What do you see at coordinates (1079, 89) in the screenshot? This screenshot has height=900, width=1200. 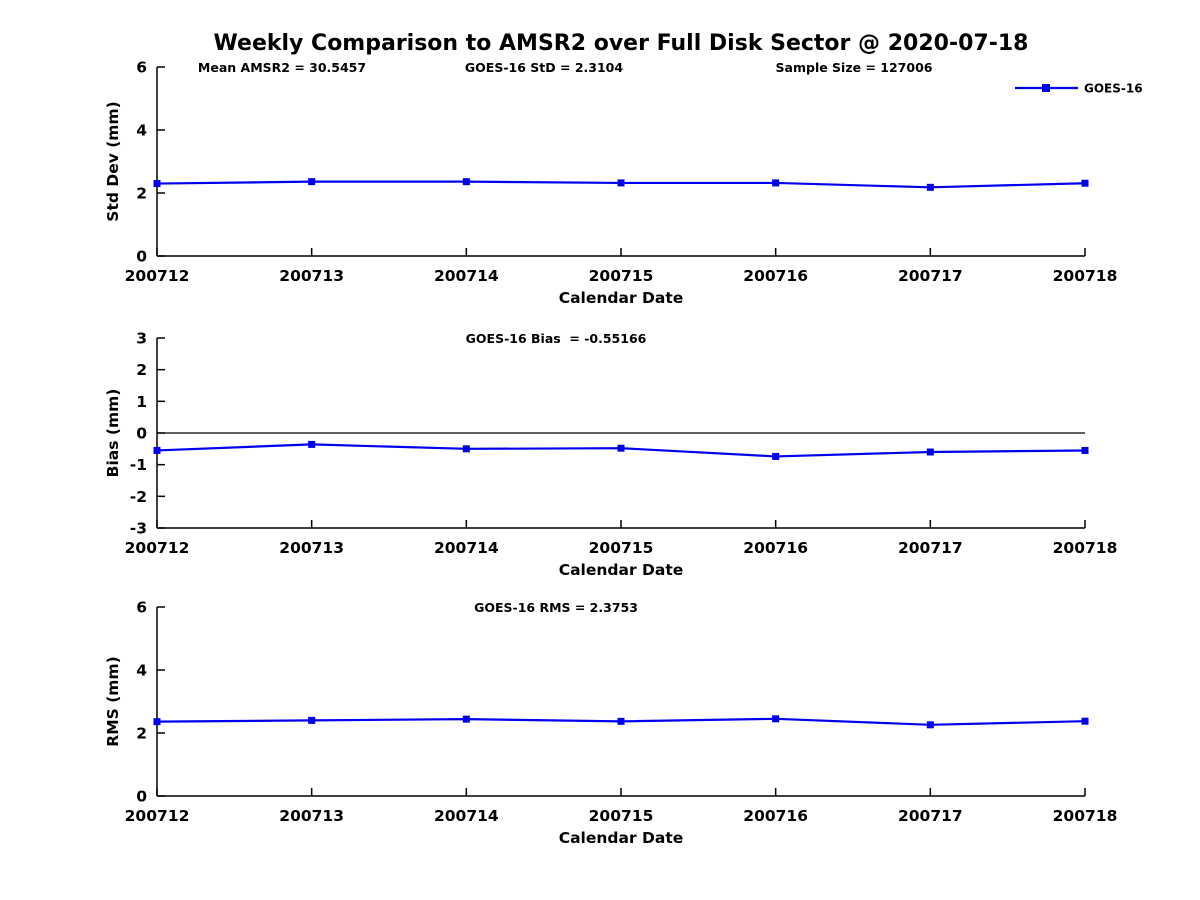 I see `legend: GOES-16` at bounding box center [1079, 89].